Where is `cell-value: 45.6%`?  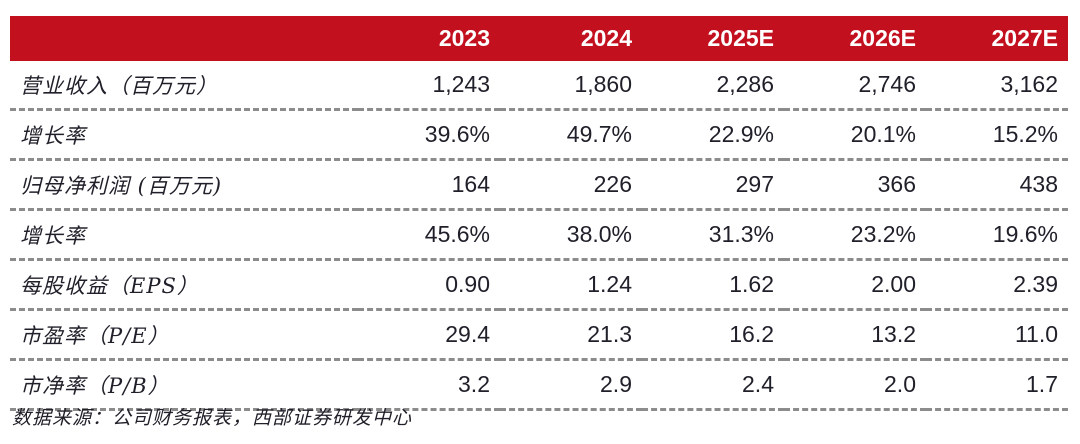 cell-value: 45.6% is located at coordinates (429, 235).